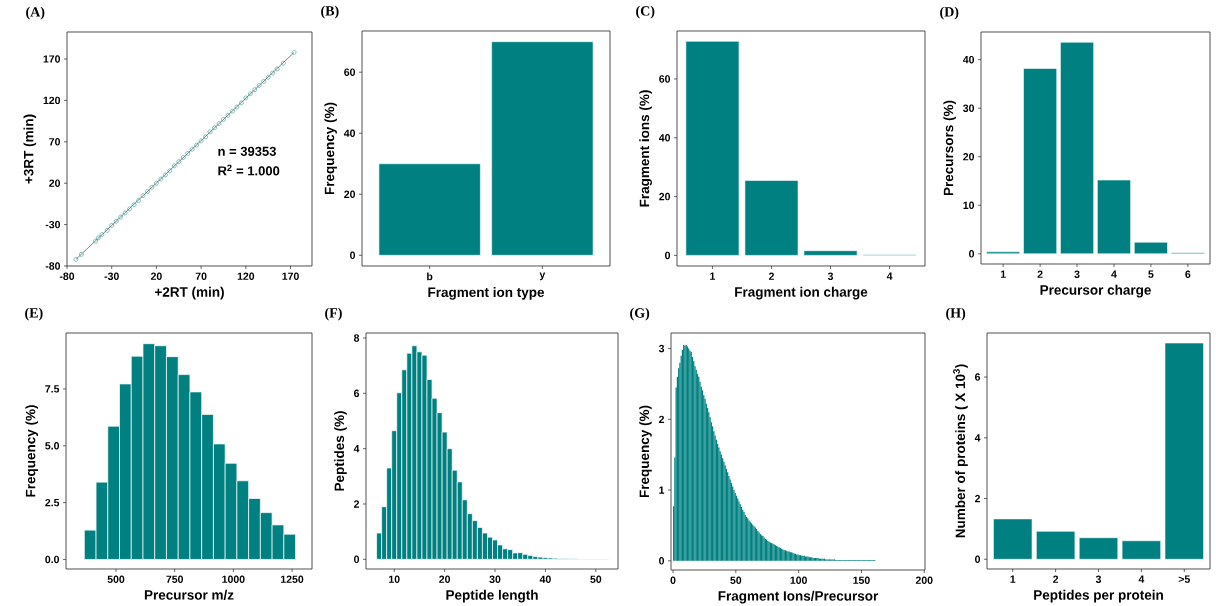 The image size is (1216, 606). I want to click on x-tick-label: b, so click(430, 276).